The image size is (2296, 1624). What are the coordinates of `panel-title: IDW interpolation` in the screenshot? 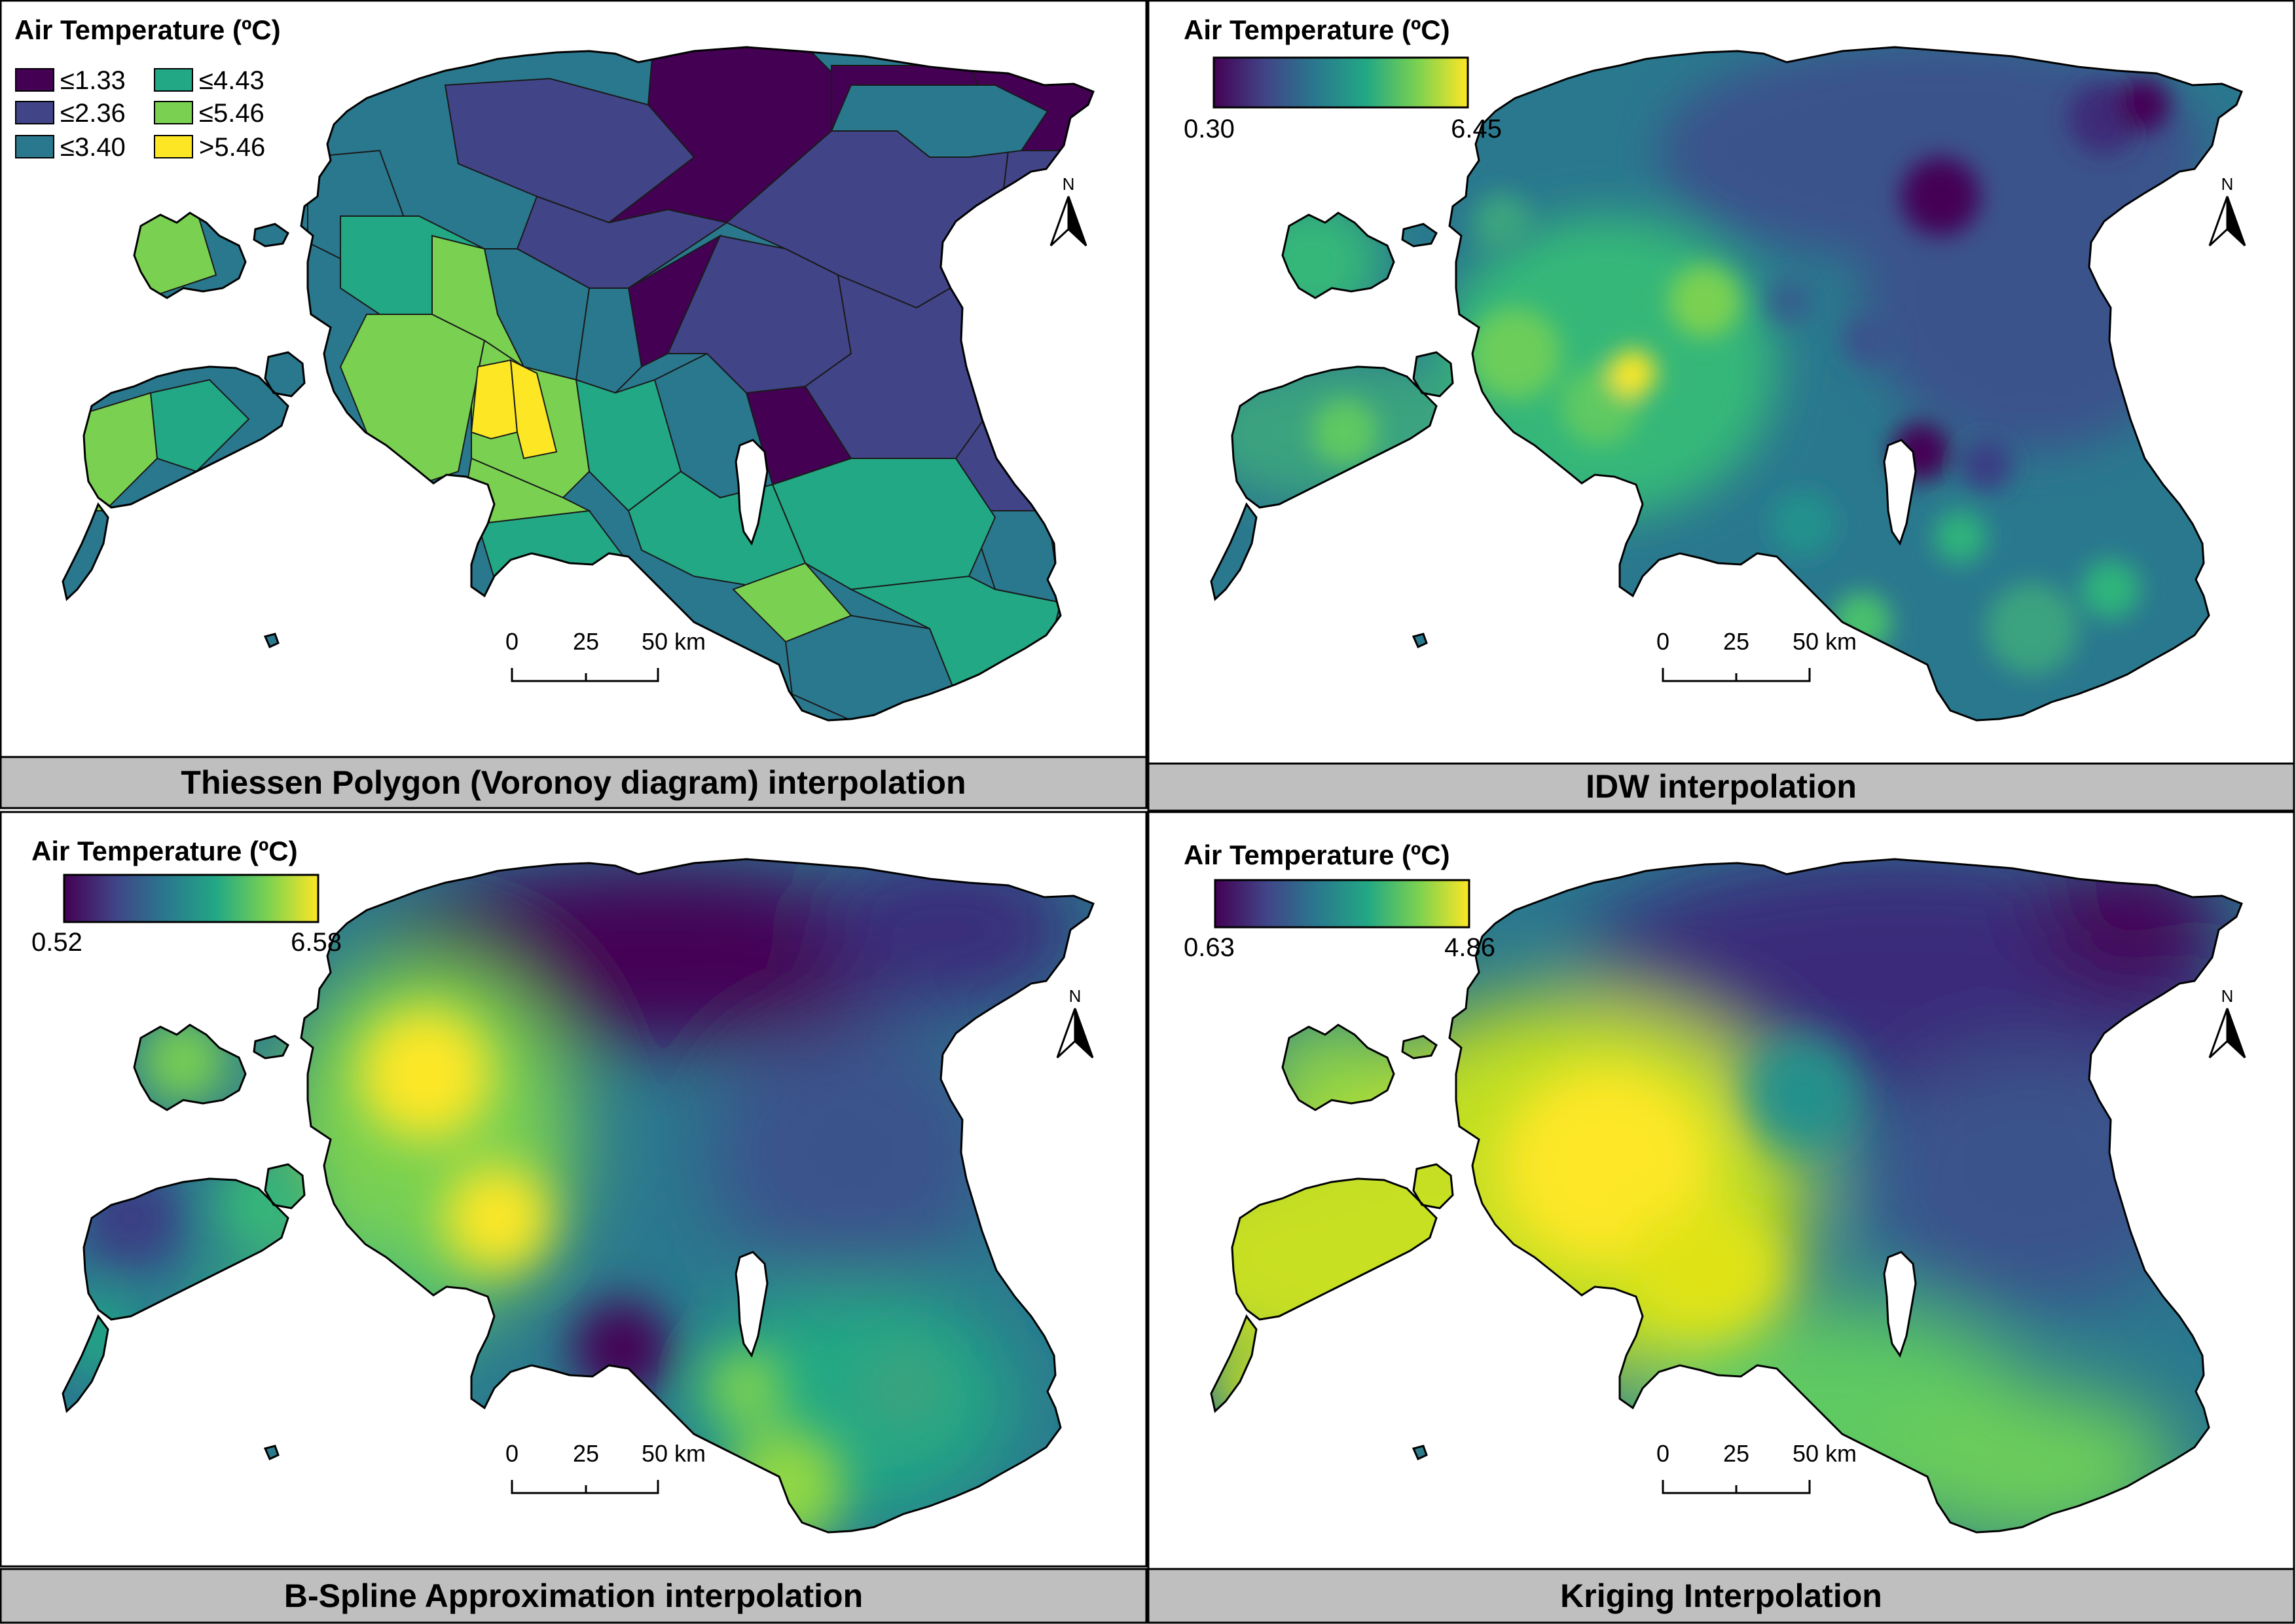 It's located at (1721, 786).